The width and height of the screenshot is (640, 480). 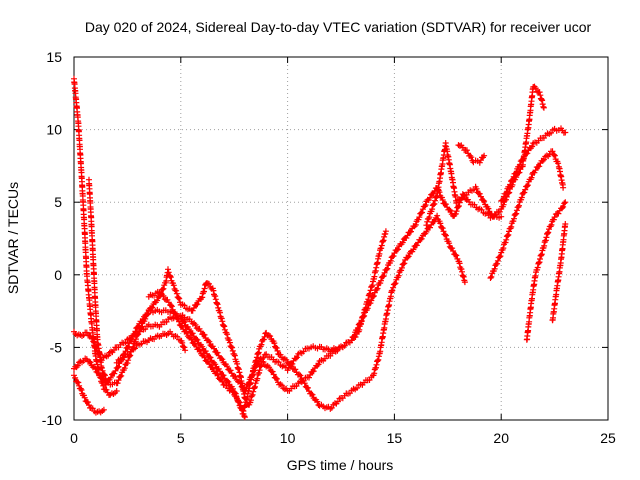 I want to click on y-tick-label-2: 0, so click(x=58, y=275).